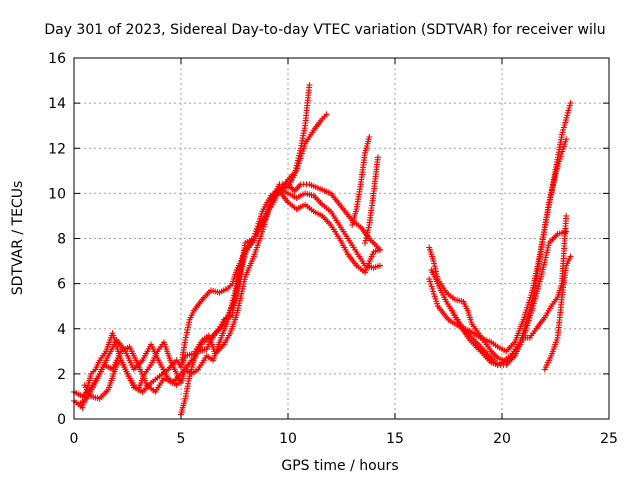 The image size is (640, 480). Describe the element at coordinates (502, 439) in the screenshot. I see `x-tick-label: 20` at that location.